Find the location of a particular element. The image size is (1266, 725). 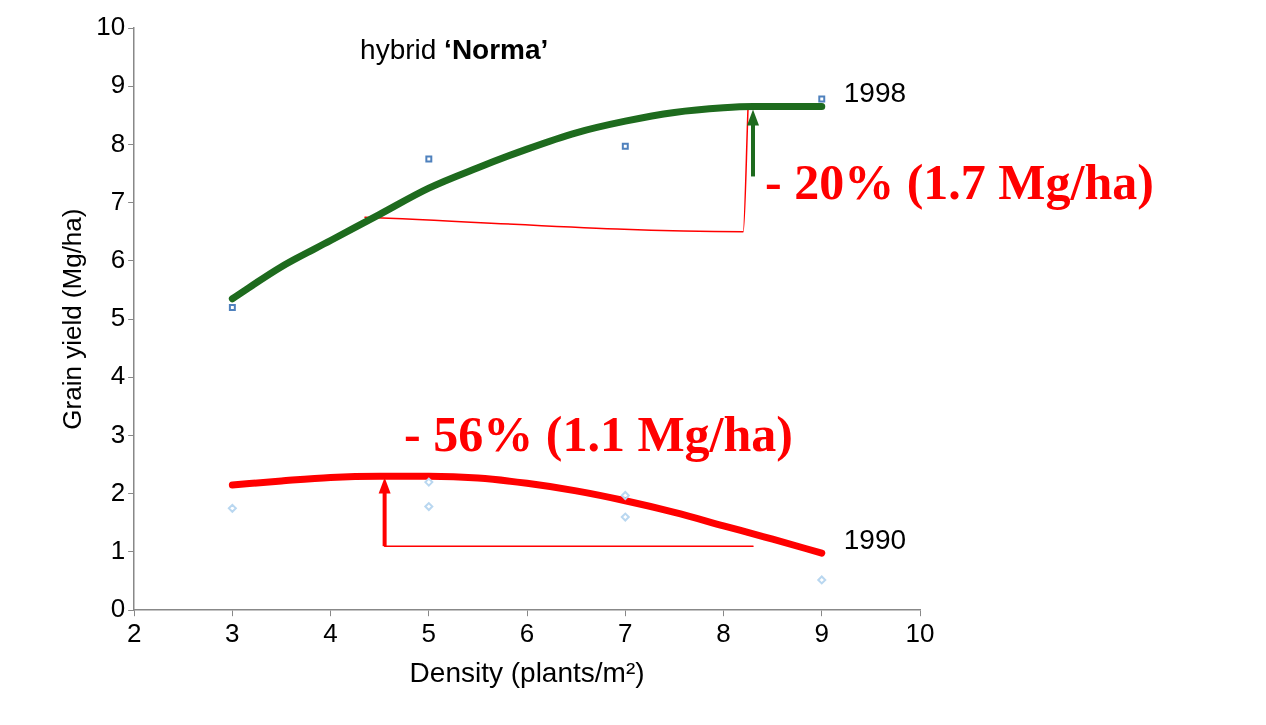

x-tick-label: 6 is located at coordinates (527, 632).